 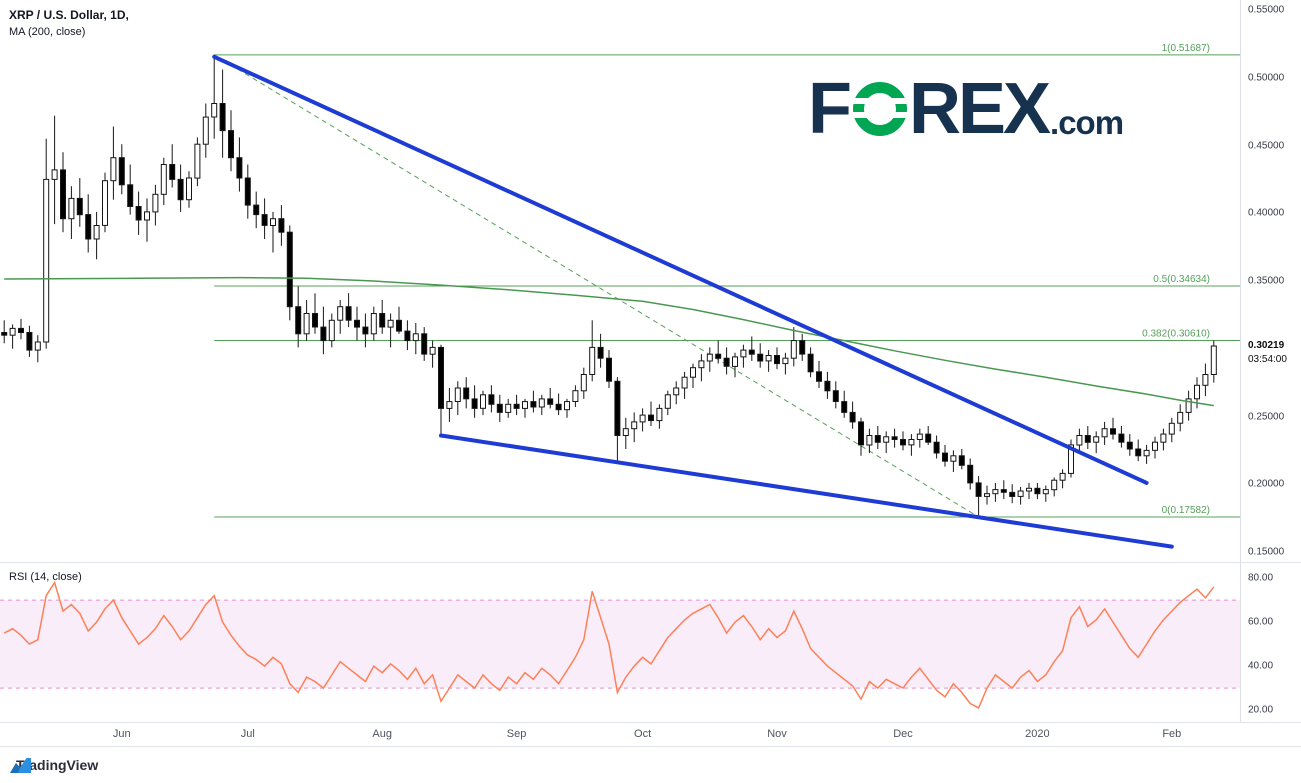 I want to click on time-tick-label: Dec, so click(x=903, y=734).